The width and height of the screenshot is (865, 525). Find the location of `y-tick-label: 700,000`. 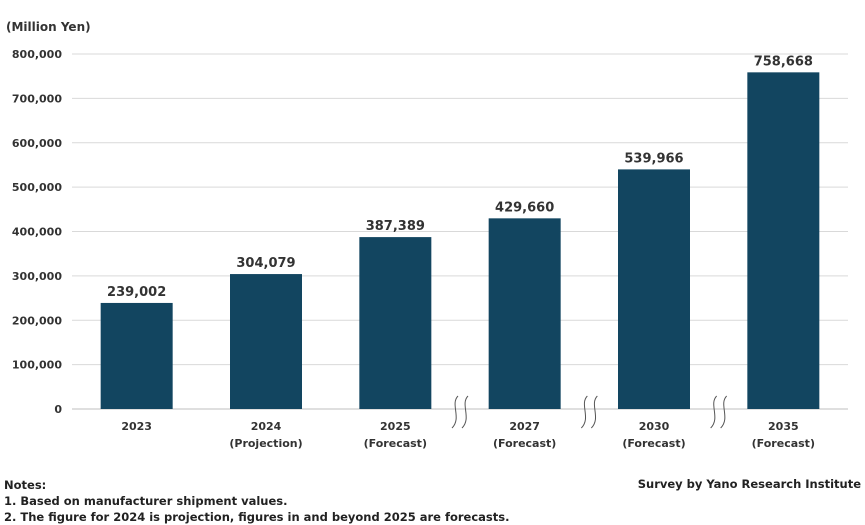

y-tick-label: 700,000 is located at coordinates (37, 98).